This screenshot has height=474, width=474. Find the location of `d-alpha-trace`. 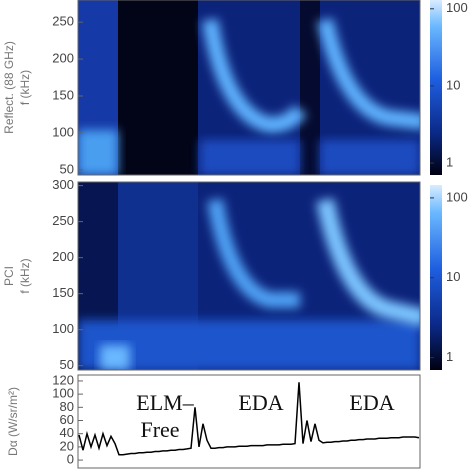

d-alpha-trace is located at coordinates (249, 419).